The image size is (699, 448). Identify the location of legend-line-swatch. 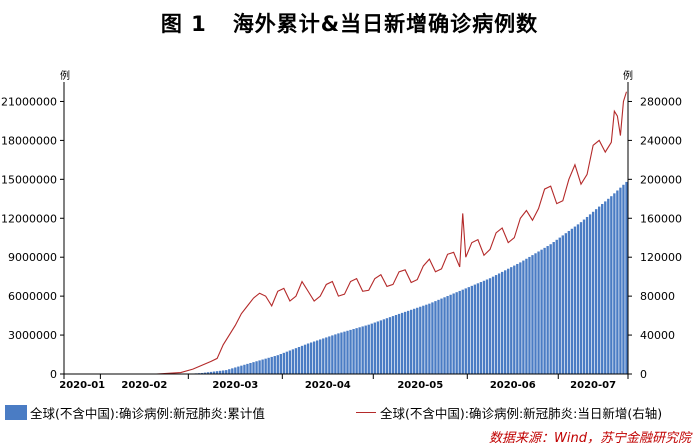
(366, 412).